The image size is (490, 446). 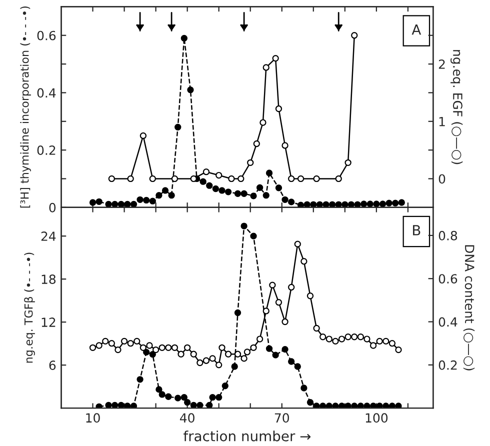 I want to click on y2-tick-label: 0.4, so click(x=448, y=322).